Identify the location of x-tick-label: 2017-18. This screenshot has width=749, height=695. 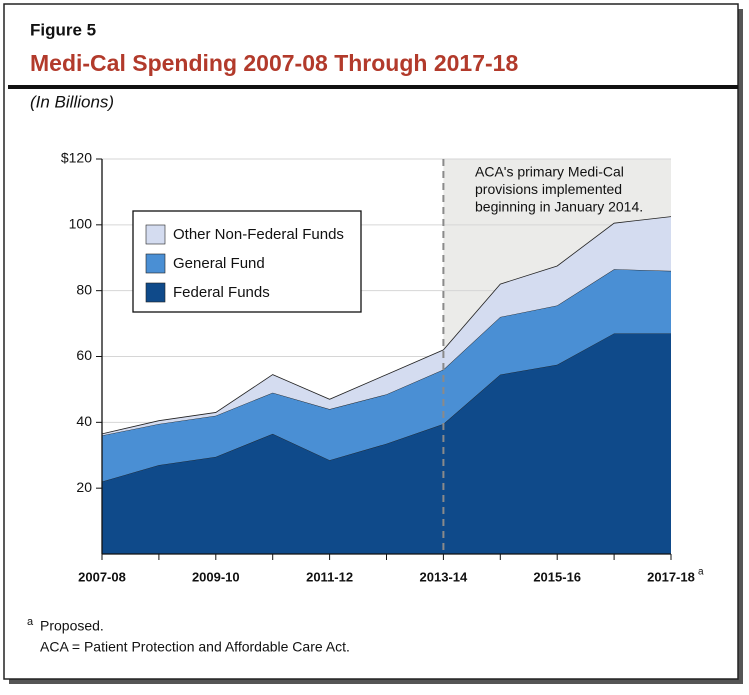
(671, 576).